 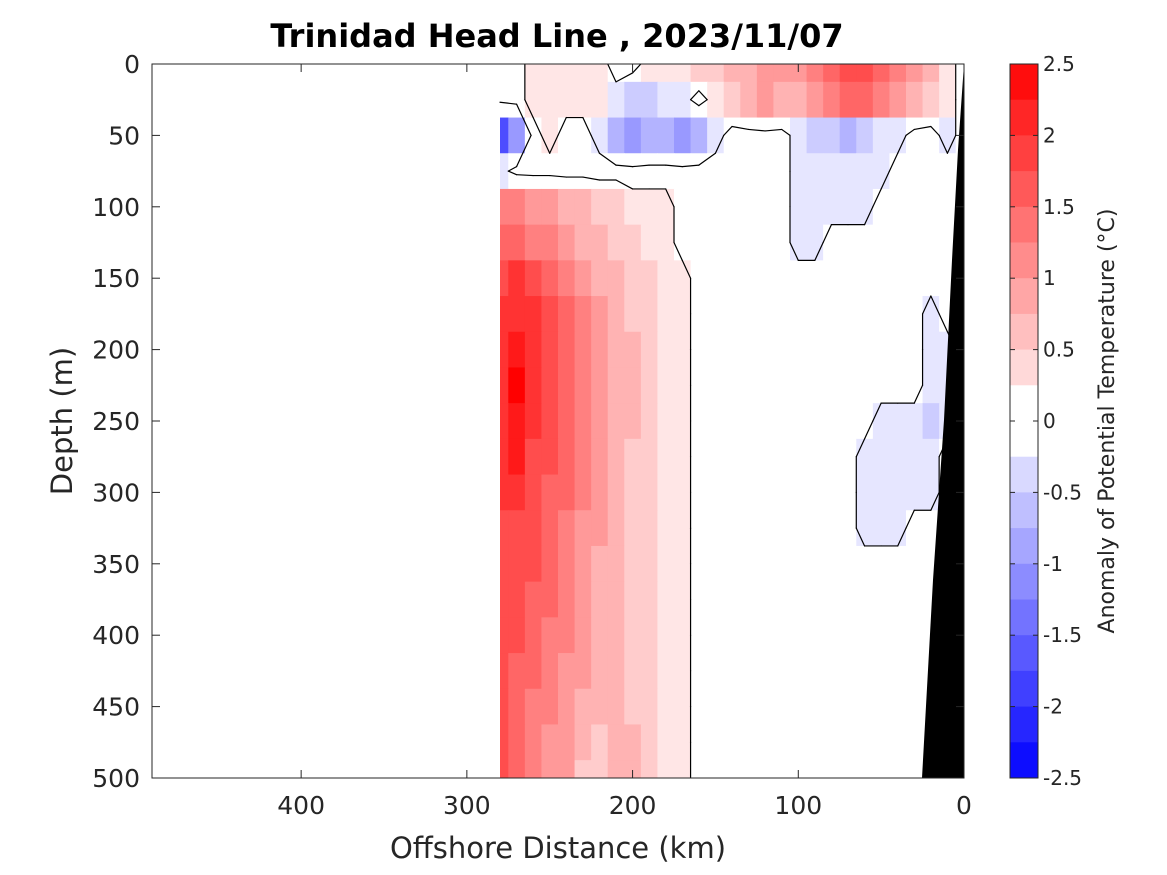 What do you see at coordinates (1049, 278) in the screenshot?
I see `colorbar-tick-label: 1` at bounding box center [1049, 278].